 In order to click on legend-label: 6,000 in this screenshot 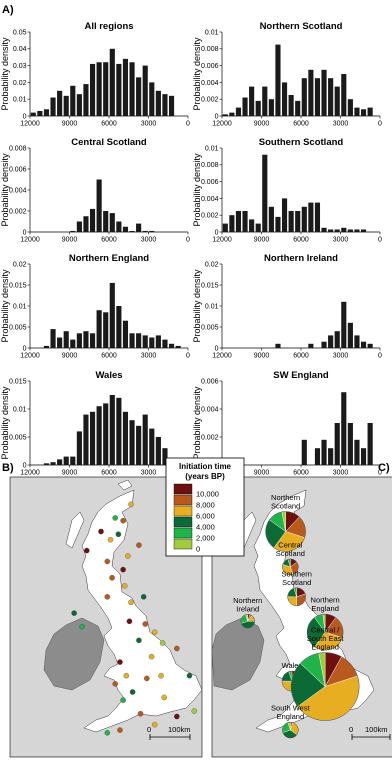, I will do `click(205, 516)`.